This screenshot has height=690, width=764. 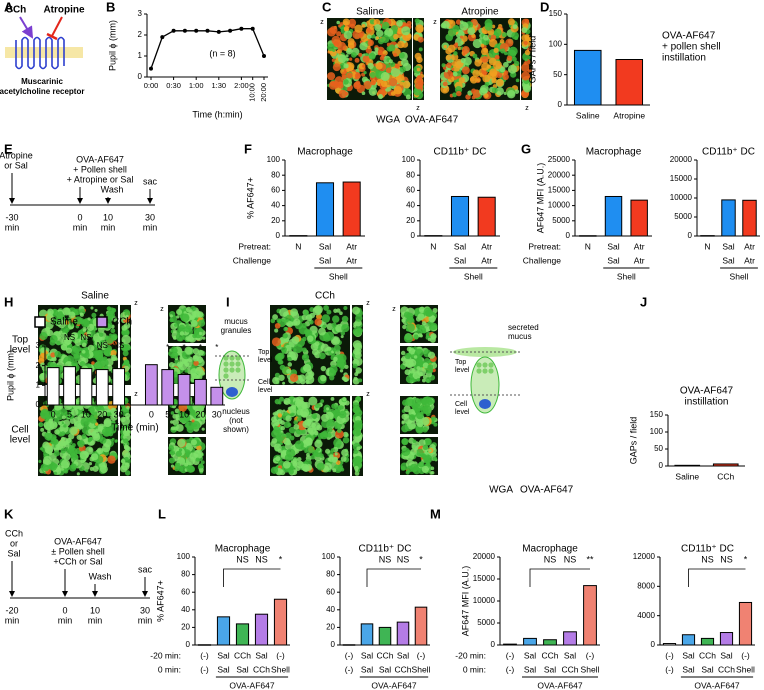 What do you see at coordinates (716, 685) in the screenshot?
I see `group-label: OVA-AF647` at bounding box center [716, 685].